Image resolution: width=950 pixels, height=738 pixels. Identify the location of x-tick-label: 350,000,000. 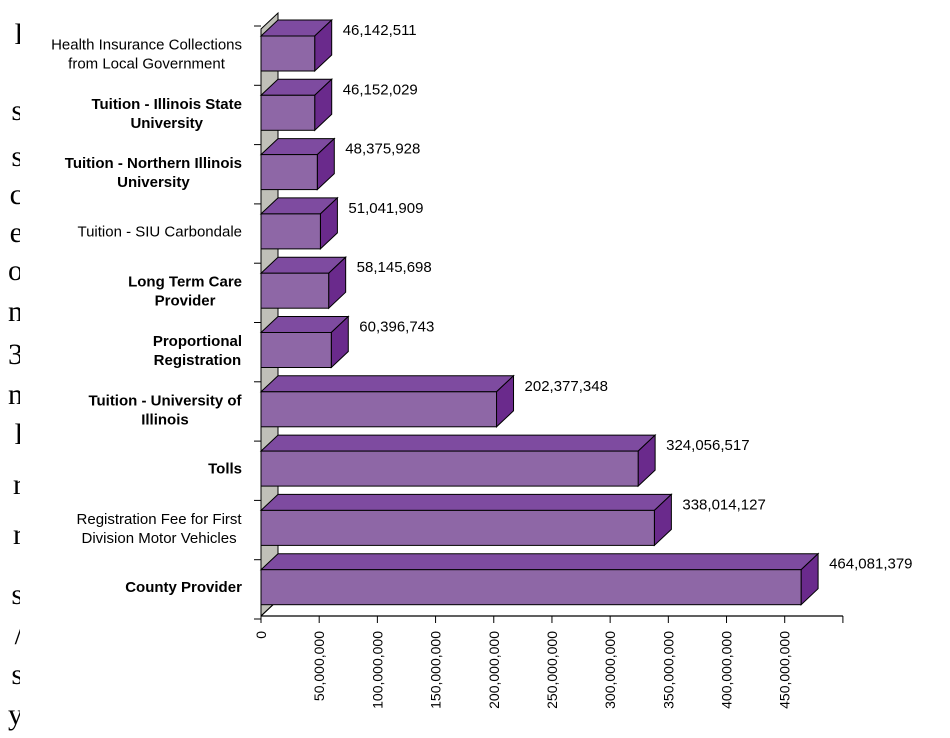
(668, 670).